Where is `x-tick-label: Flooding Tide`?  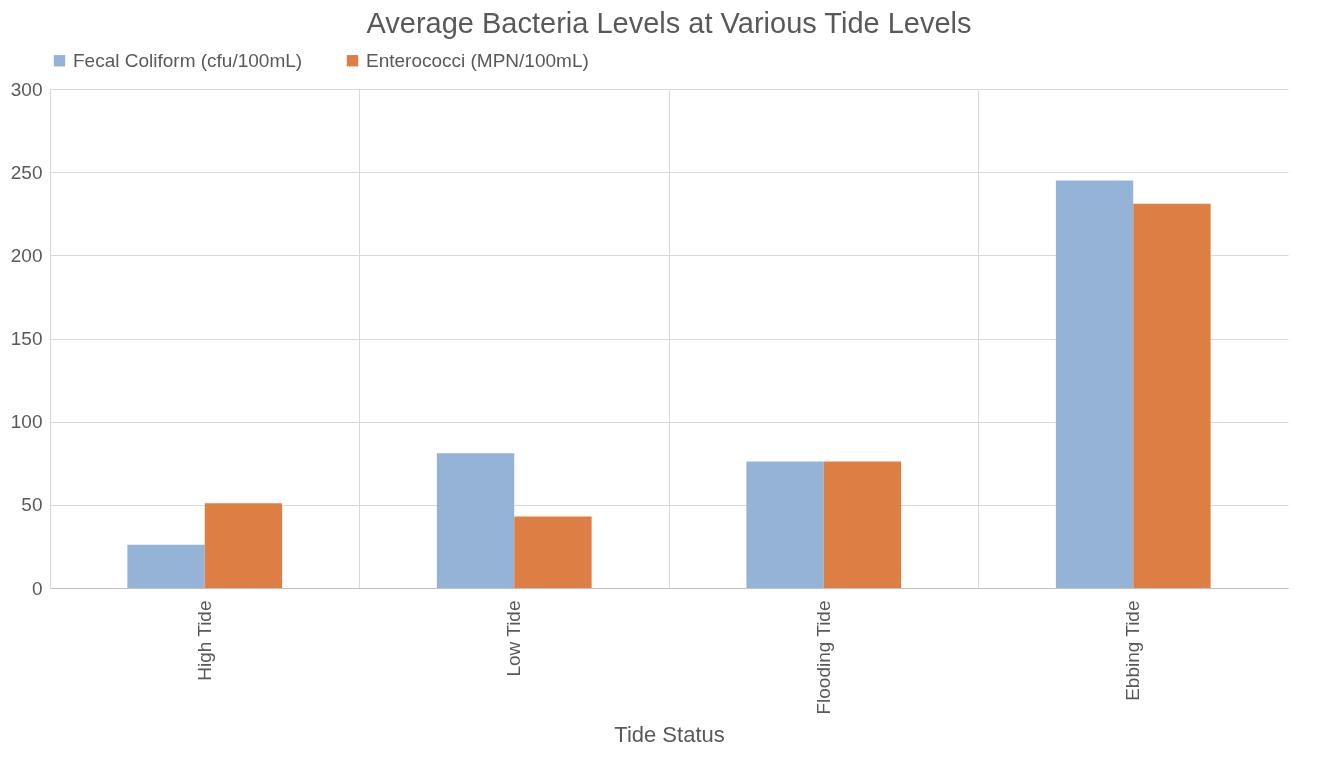
x-tick-label: Flooding Tide is located at coordinates (823, 657).